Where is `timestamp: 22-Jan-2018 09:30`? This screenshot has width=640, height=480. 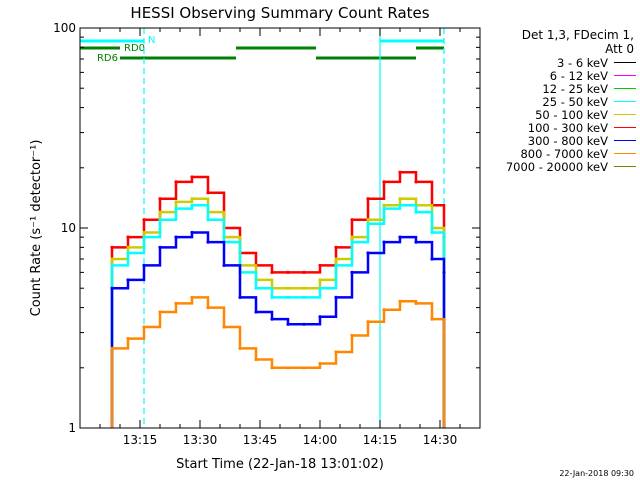
timestamp: 22-Jan-2018 09:30 is located at coordinates (596, 473).